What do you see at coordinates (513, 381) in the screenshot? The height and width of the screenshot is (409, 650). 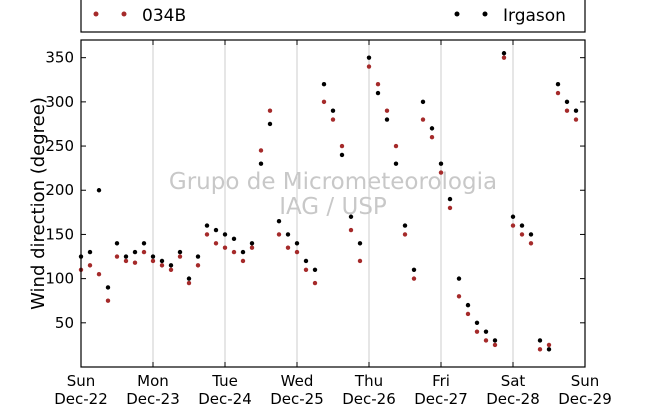 I see `x-tick-label-day: Sat` at bounding box center [513, 381].